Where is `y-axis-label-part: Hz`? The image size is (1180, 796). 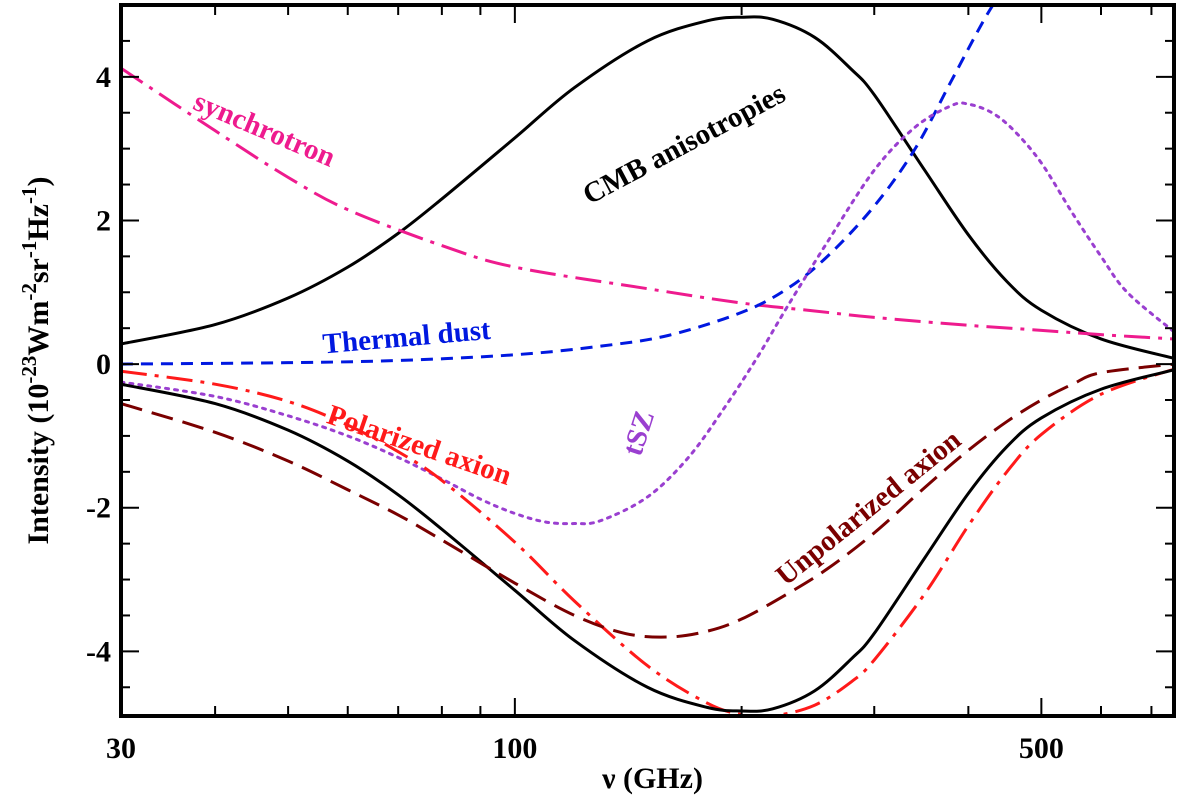
y-axis-label-part: Hz is located at coordinates (38, 222).